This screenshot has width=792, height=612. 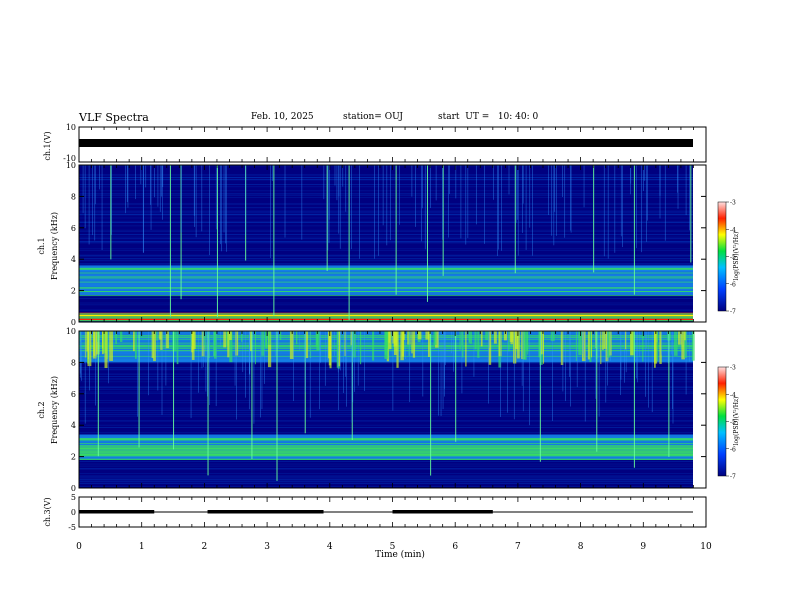 What do you see at coordinates (488, 117) in the screenshot?
I see `start-time-label: start UT = 10: 40: 0` at bounding box center [488, 117].